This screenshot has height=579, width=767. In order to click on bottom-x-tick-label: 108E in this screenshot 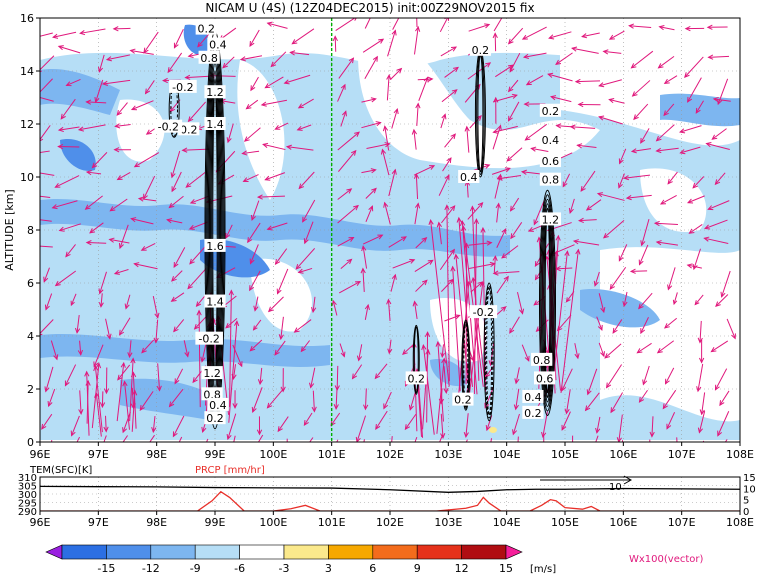, I will do `click(740, 522)`.